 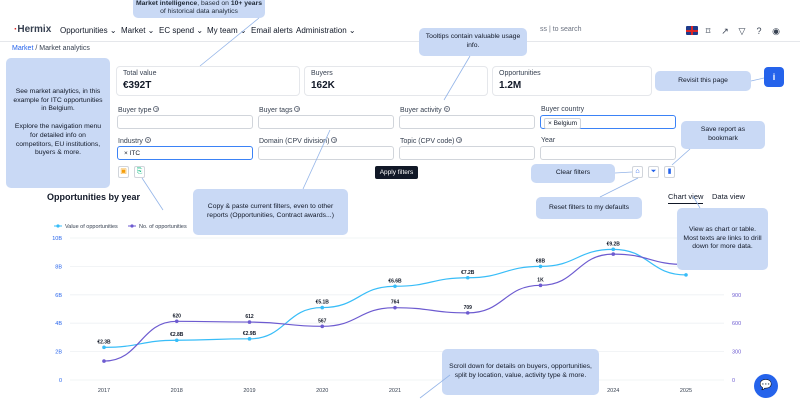 I want to click on clear-filters-icon: ⏷, so click(x=653, y=172).